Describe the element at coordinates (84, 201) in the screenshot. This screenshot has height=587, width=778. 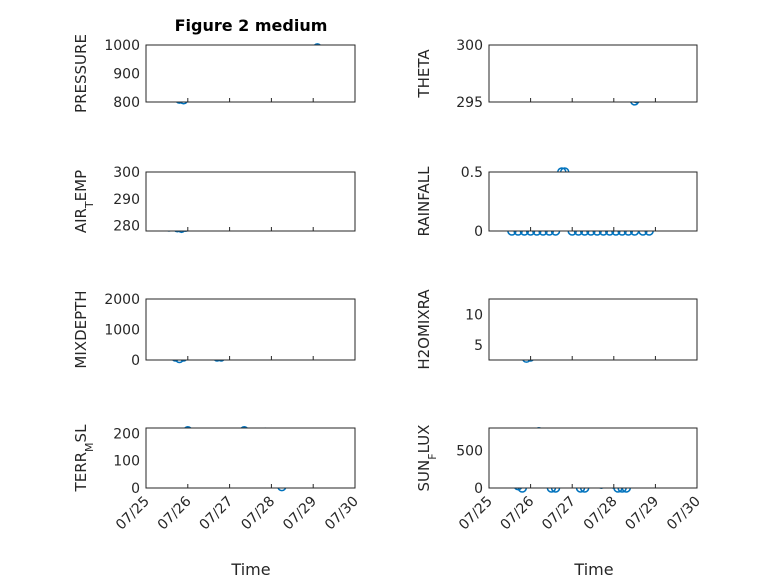
I see `y-axis-label: AIRTEMP` at that location.